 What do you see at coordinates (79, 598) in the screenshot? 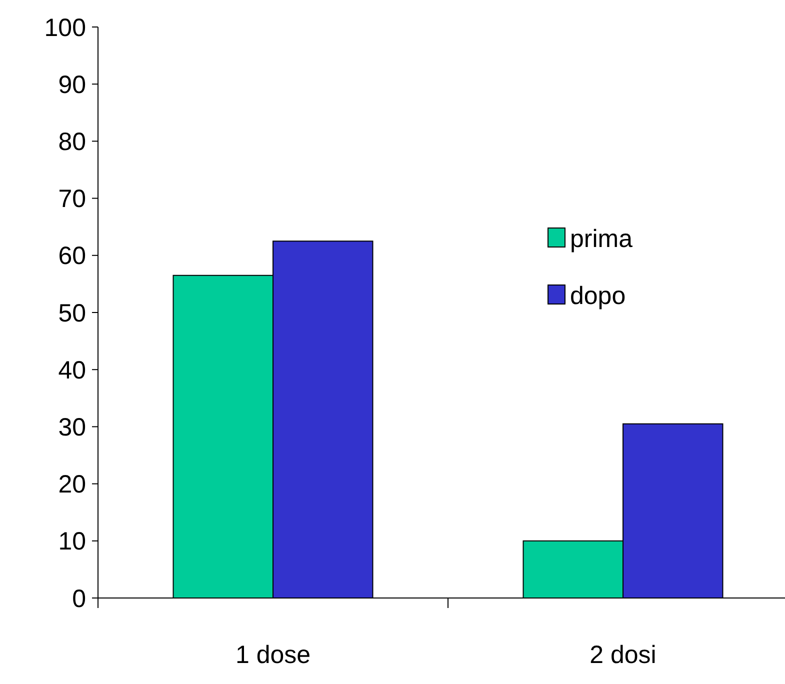
I see `y-tick-label: 0` at bounding box center [79, 598].